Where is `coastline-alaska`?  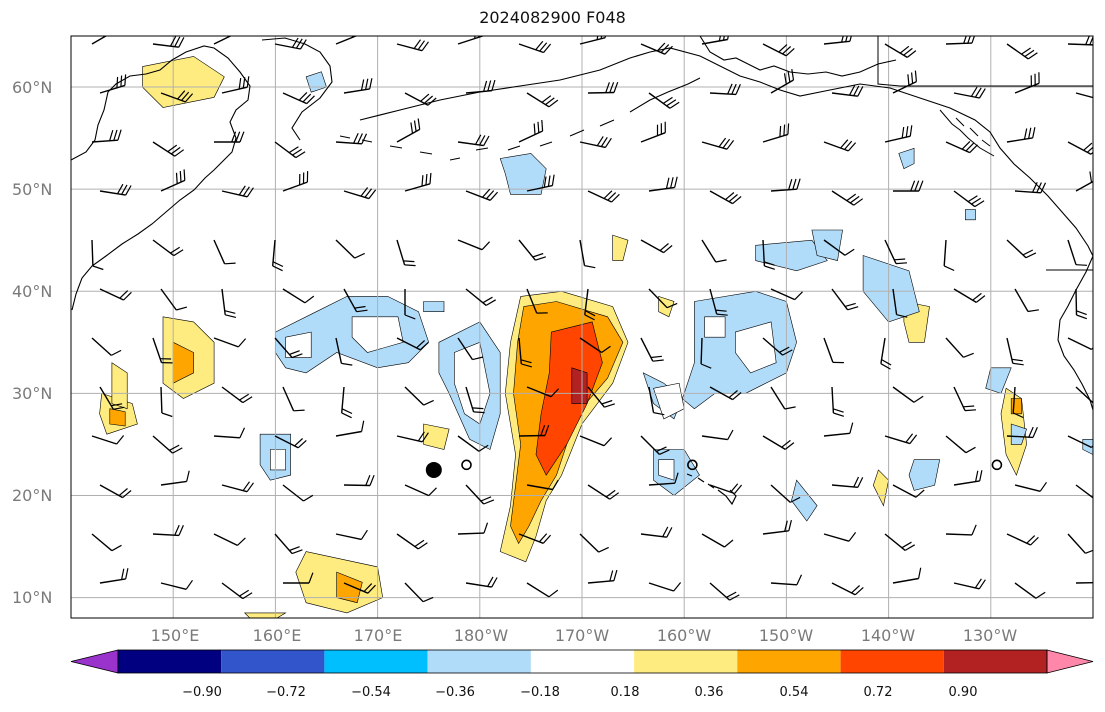 coastline-alaska is located at coordinates (871, 152).